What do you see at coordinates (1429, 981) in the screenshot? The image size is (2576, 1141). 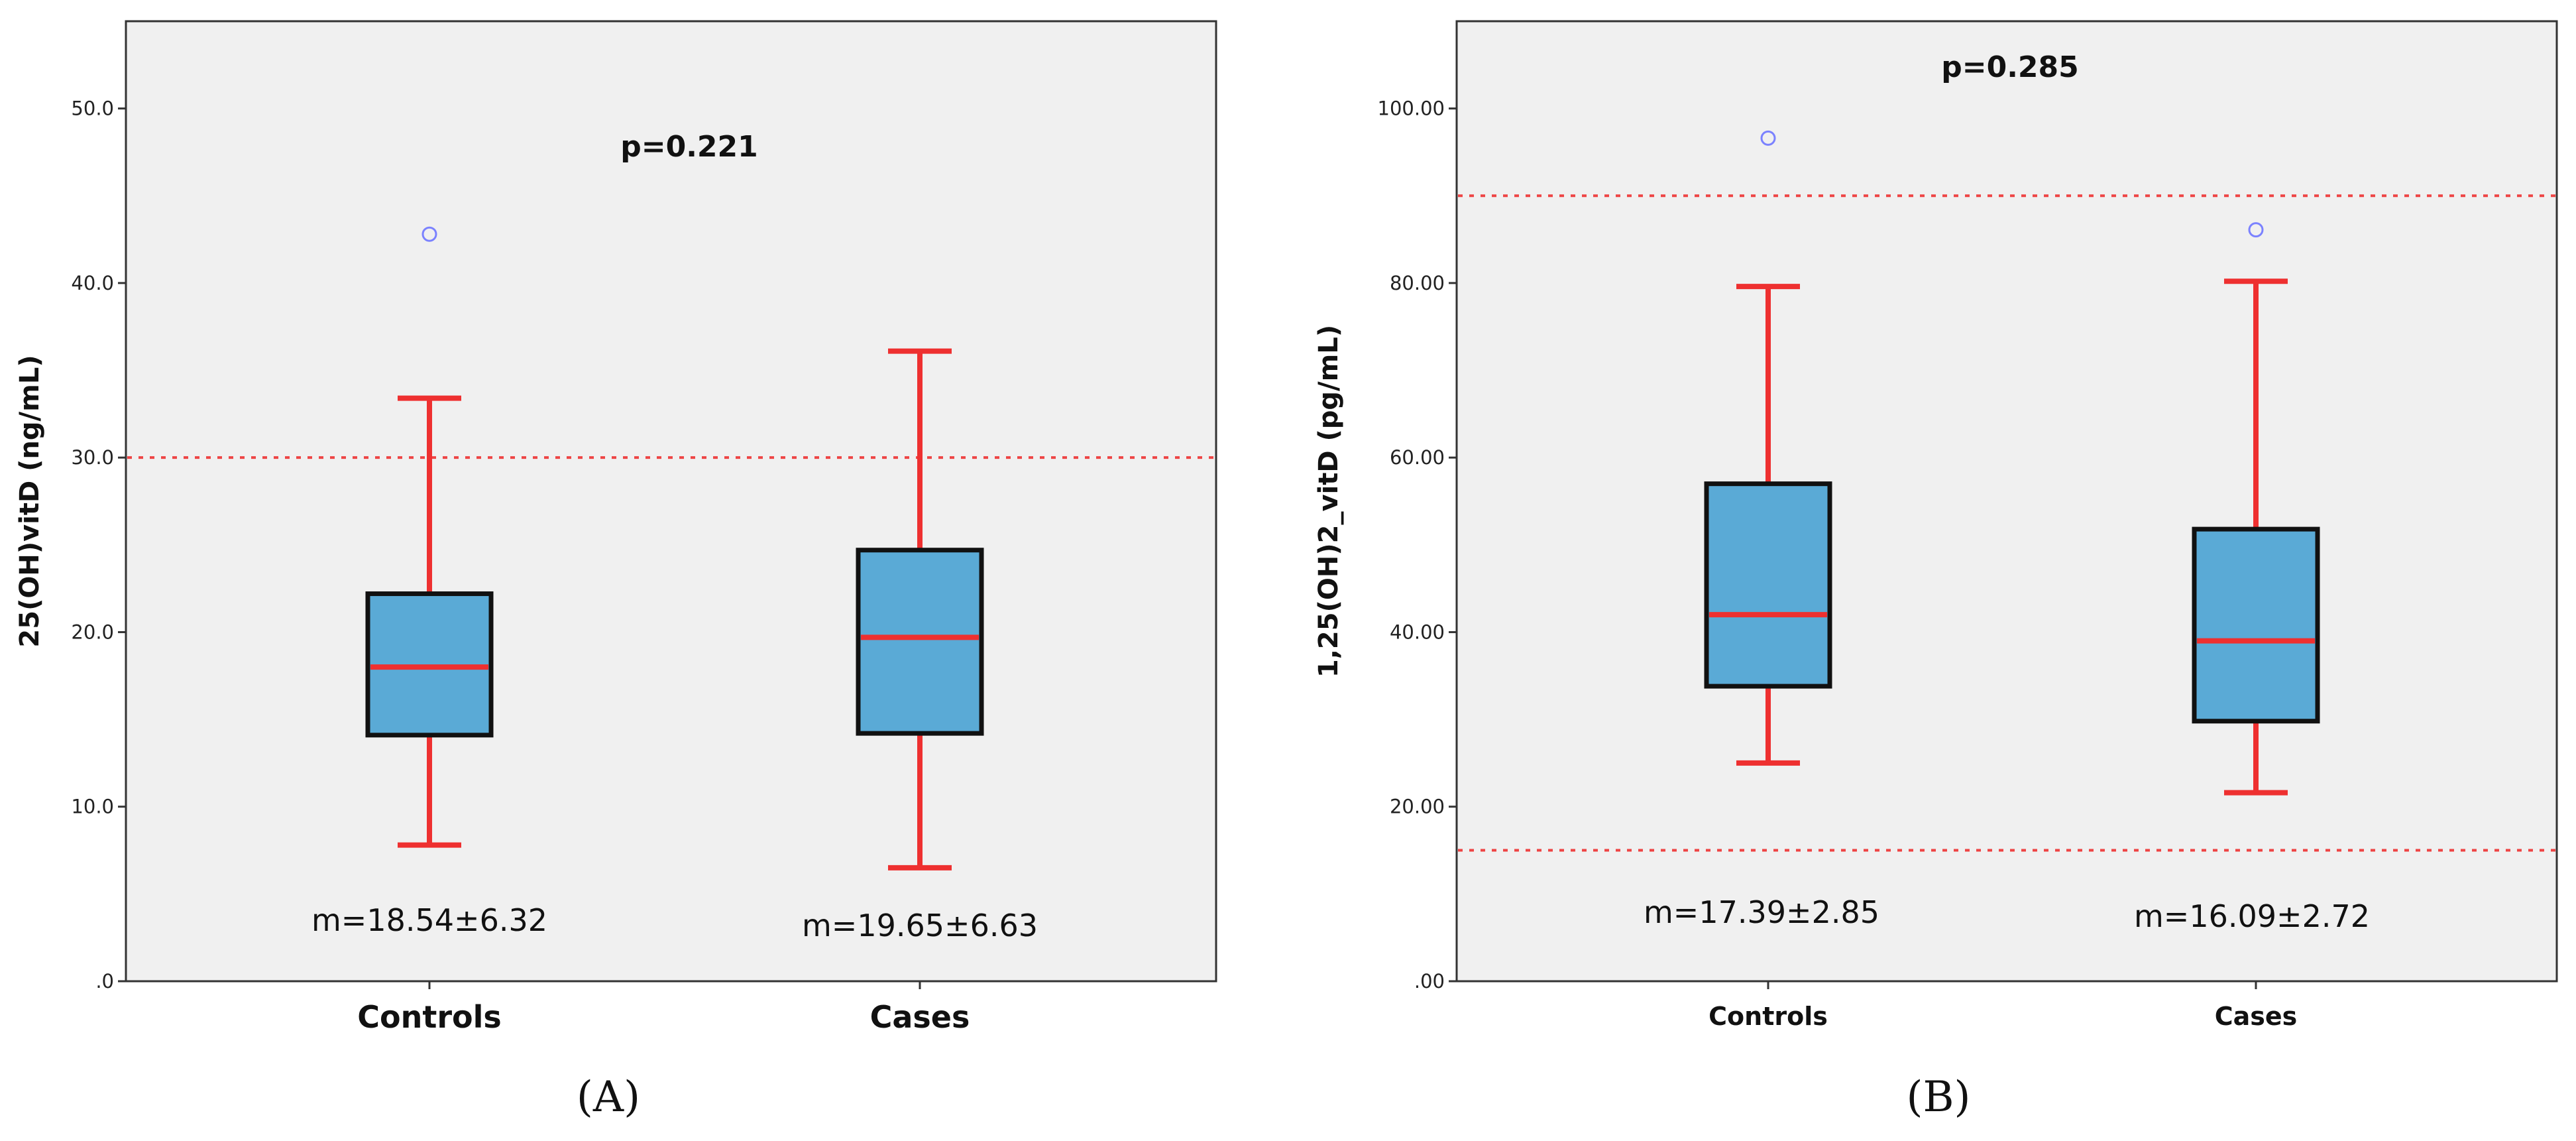 I see `y-tick-label: .00` at bounding box center [1429, 981].